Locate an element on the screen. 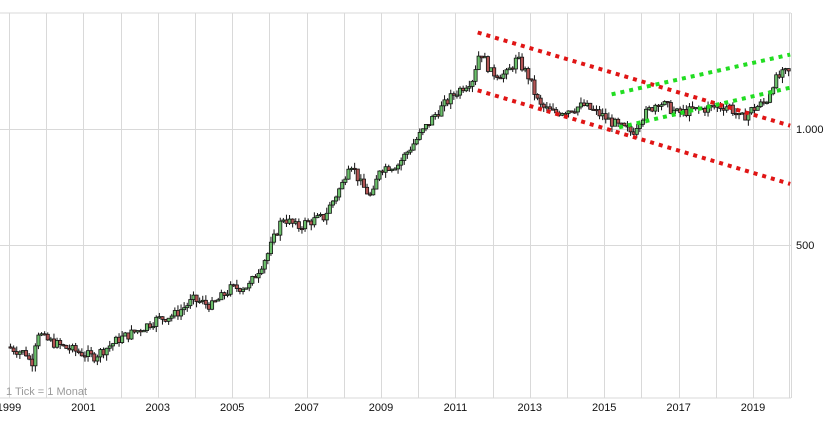 The width and height of the screenshot is (837, 427). y-axis: 1.000 500 is located at coordinates (810, 188).